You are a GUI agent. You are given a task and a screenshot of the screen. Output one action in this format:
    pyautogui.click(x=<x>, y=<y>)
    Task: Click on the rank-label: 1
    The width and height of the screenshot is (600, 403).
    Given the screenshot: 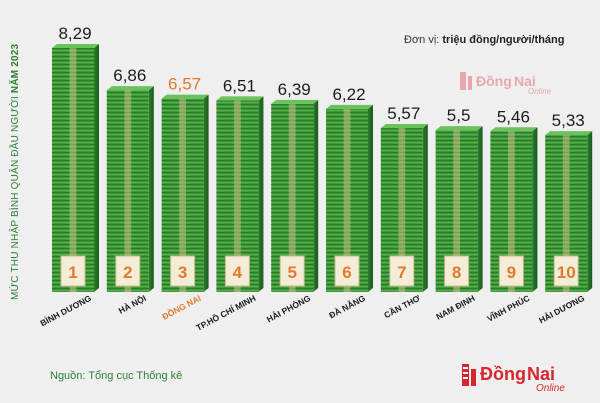 What is the action you would take?
    pyautogui.click(x=72, y=272)
    